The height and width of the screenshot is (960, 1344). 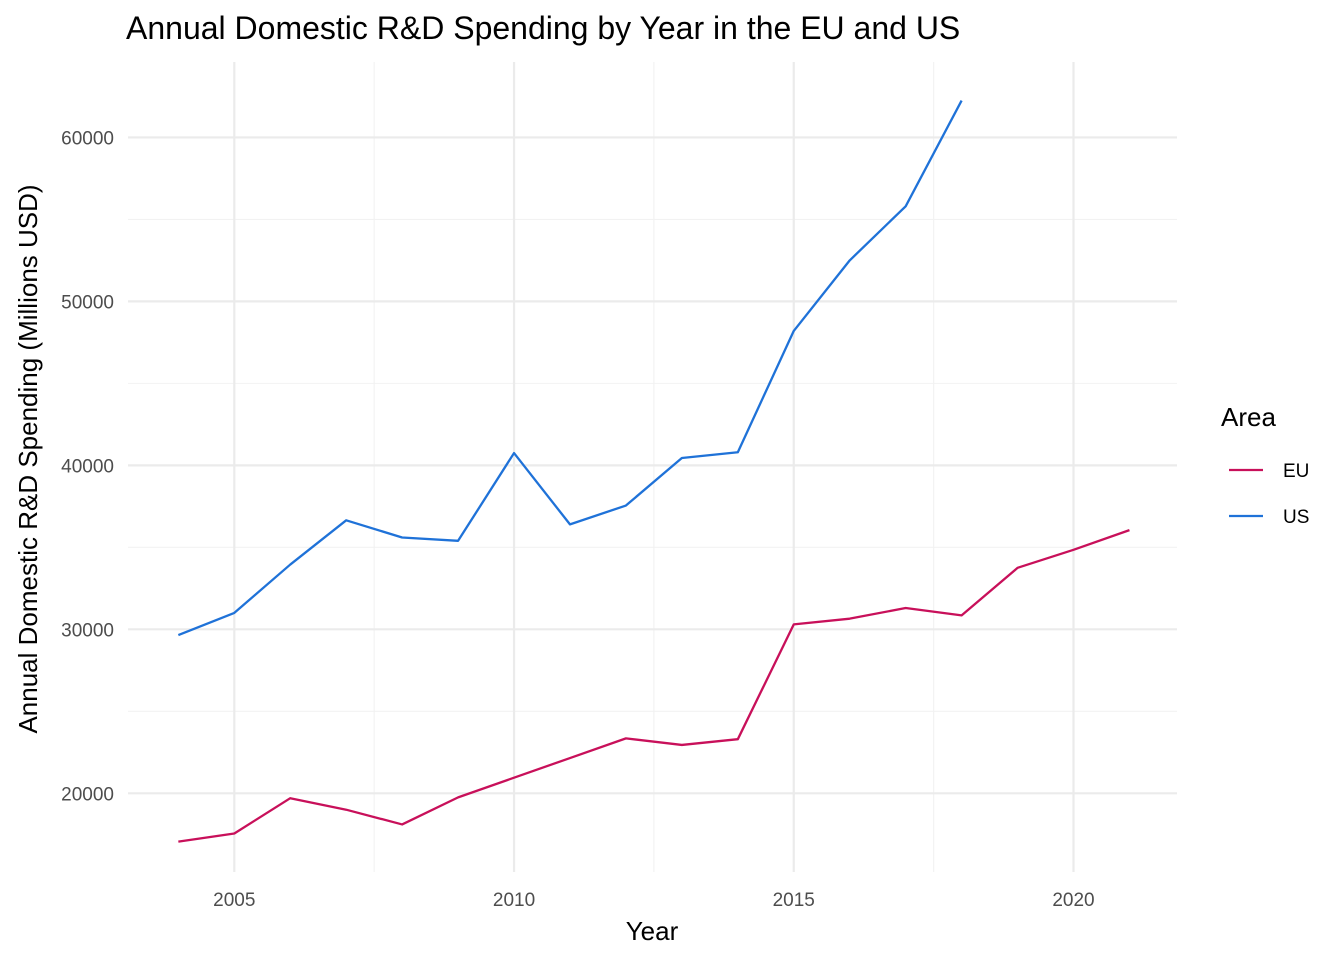 I want to click on x-axis-title: Year, so click(x=652, y=931).